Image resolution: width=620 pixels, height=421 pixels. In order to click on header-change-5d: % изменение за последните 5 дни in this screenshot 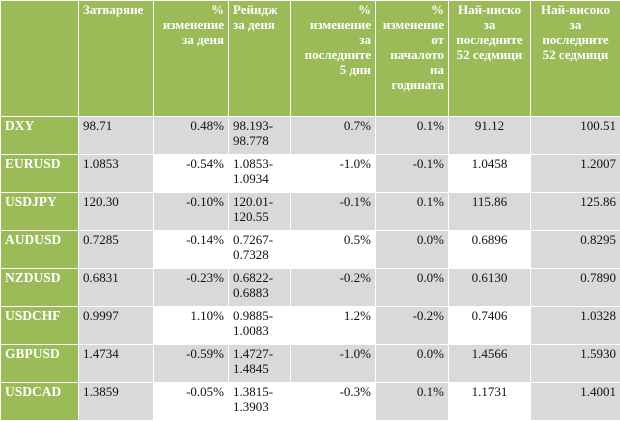, I will do `click(333, 59)`.